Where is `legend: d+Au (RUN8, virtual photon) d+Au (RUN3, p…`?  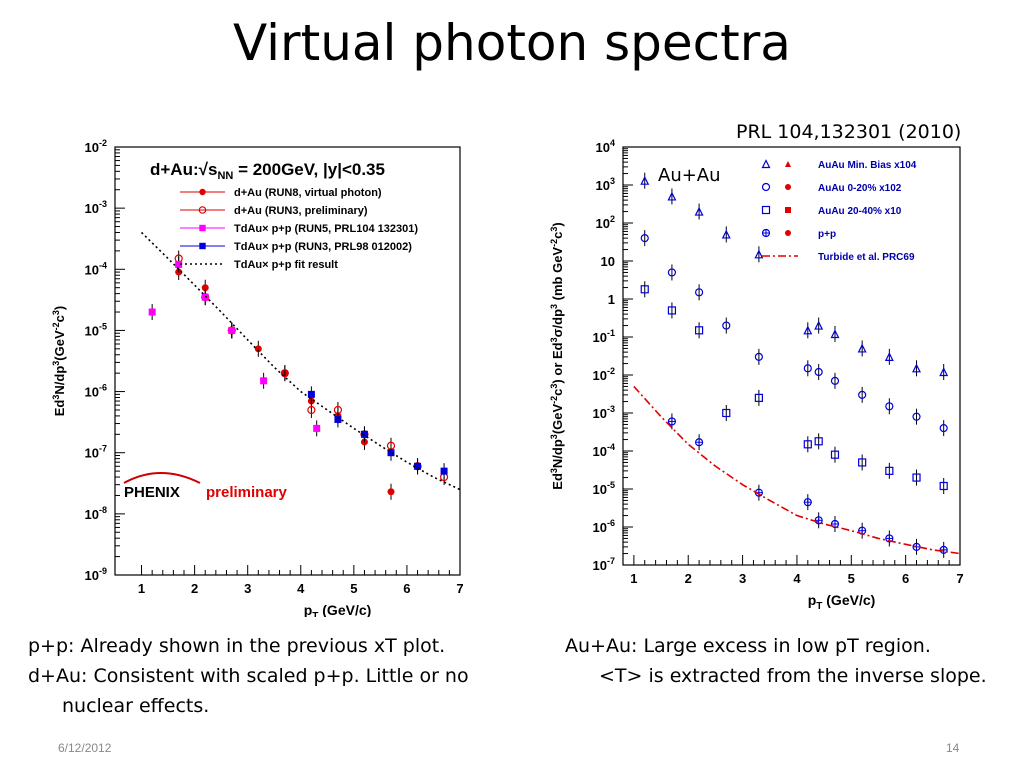
legend: d+Au (RUN8, virtual photon) d+Au (RUN3, p… is located at coordinates (299, 229).